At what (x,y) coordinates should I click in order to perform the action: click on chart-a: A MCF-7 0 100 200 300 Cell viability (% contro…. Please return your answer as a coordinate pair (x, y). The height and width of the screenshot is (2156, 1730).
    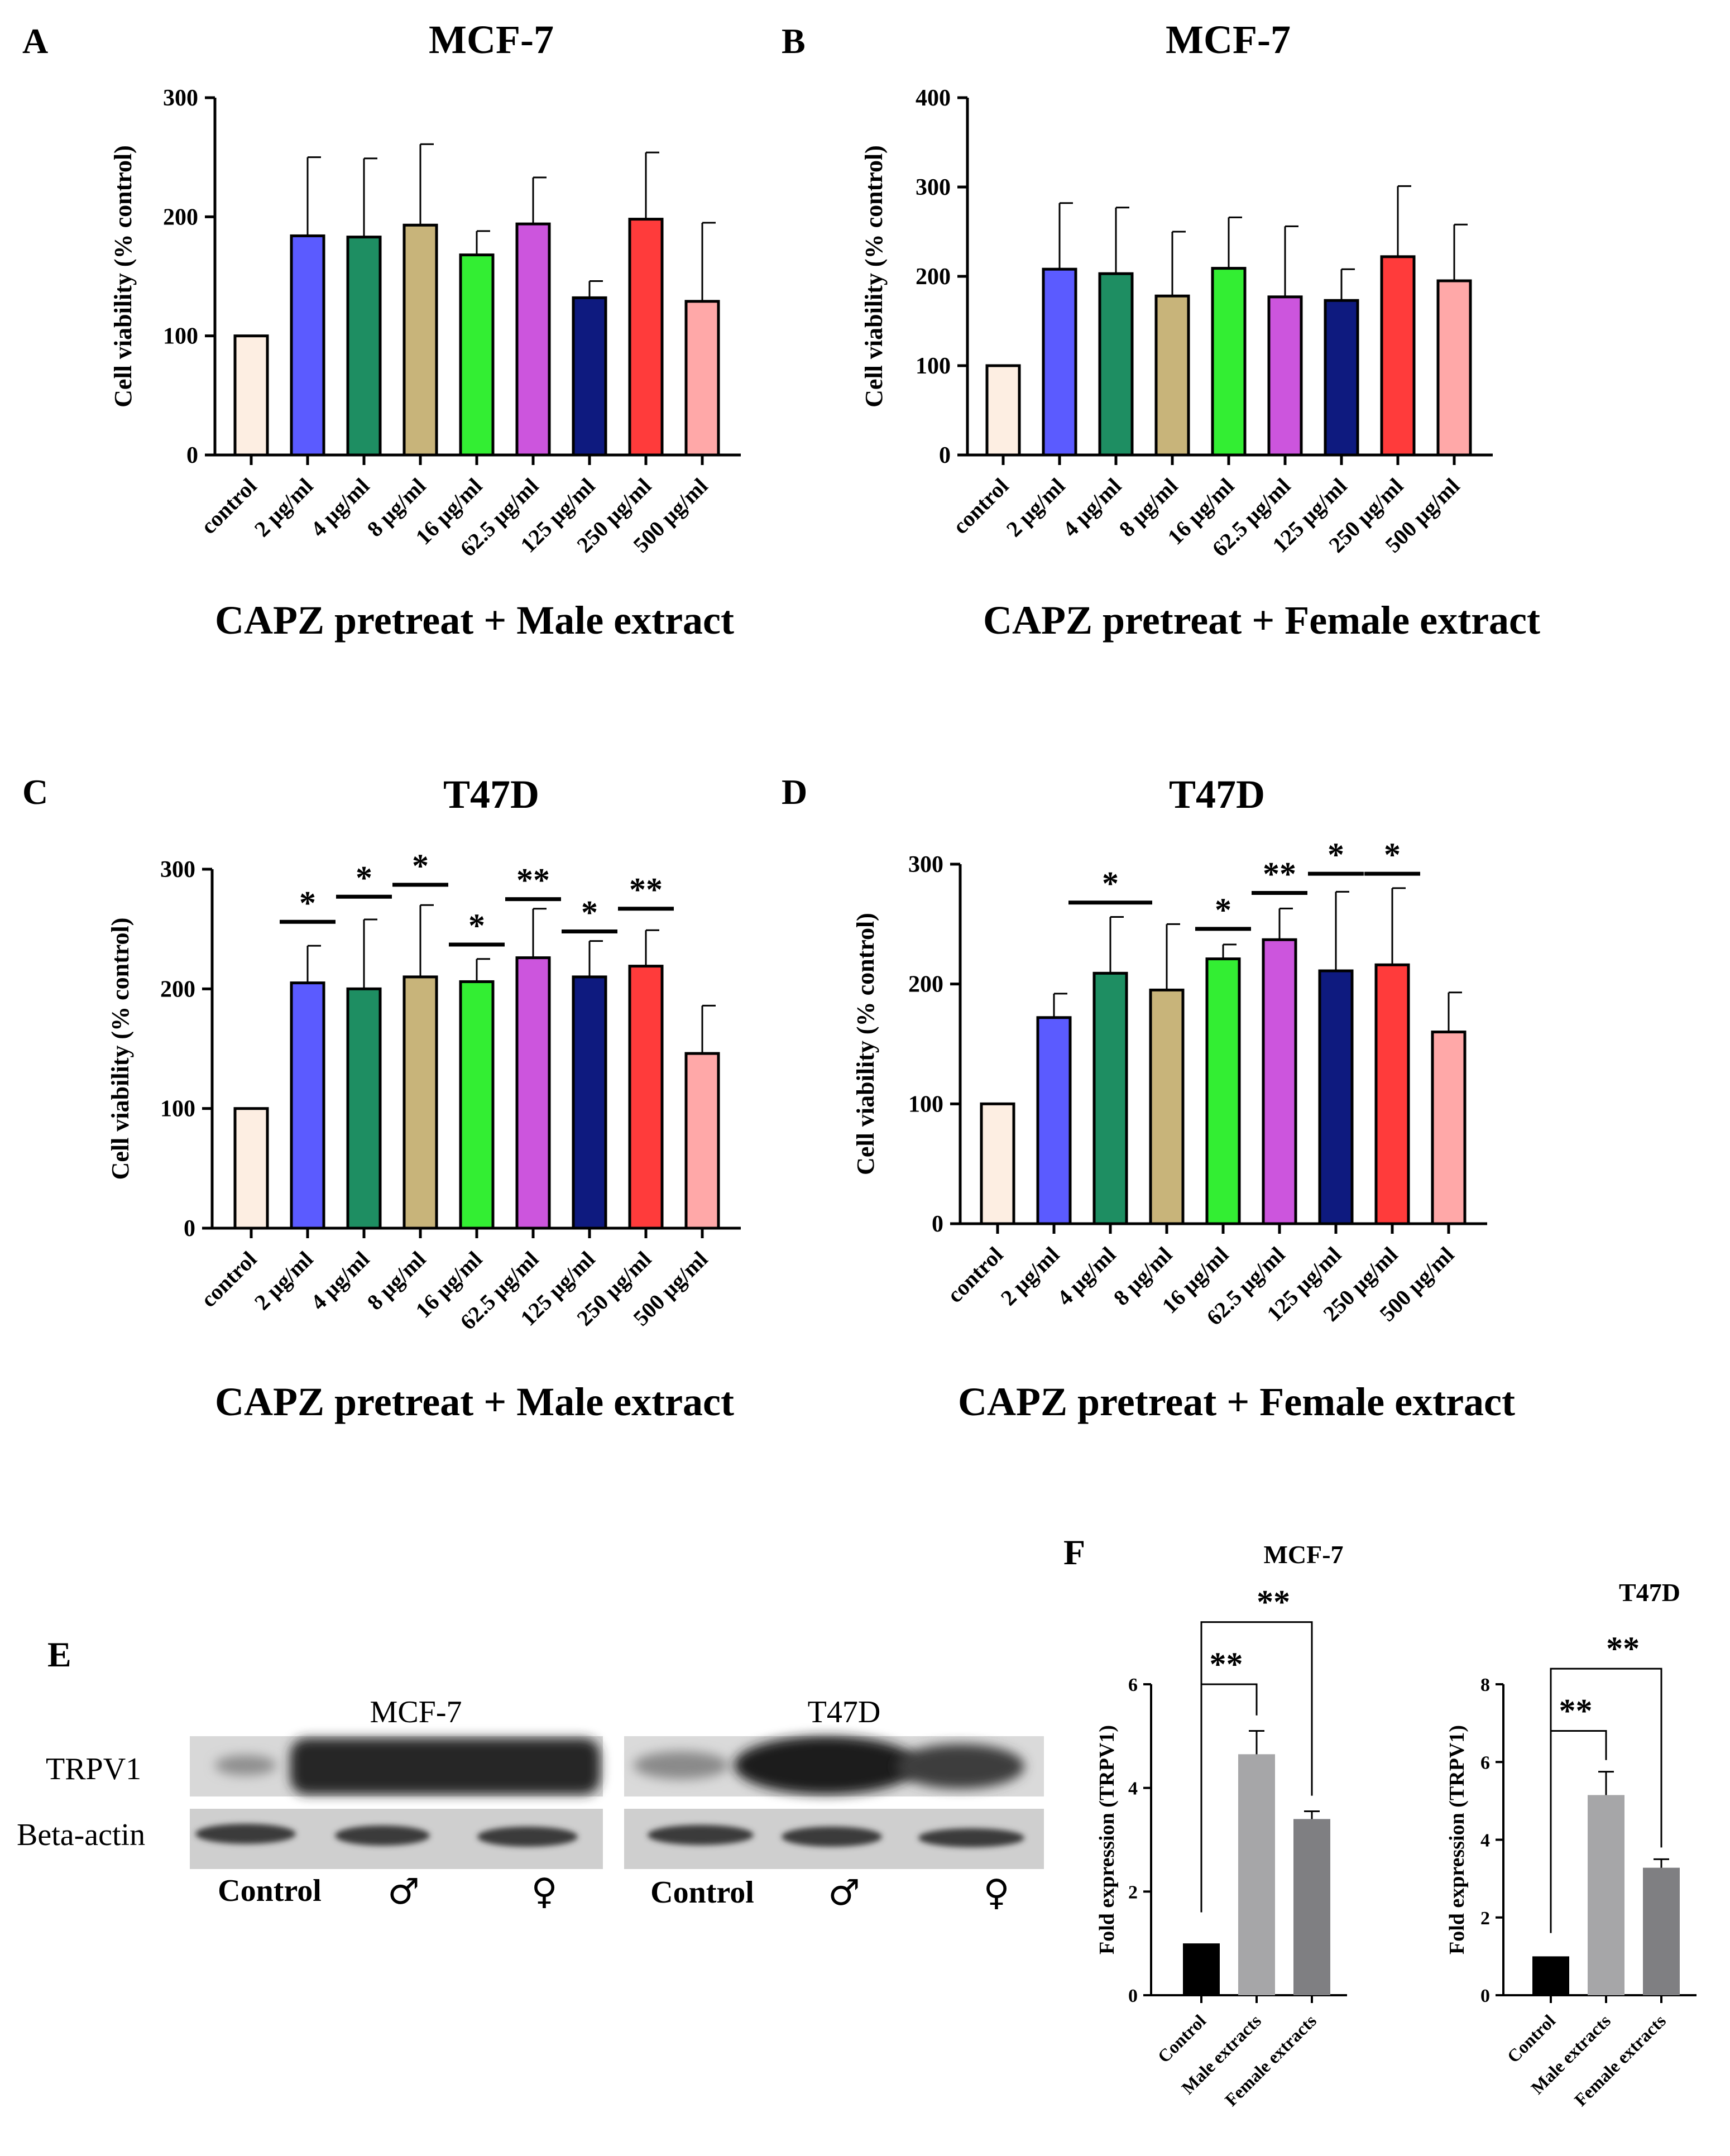
    Looking at the image, I should click on (381, 330).